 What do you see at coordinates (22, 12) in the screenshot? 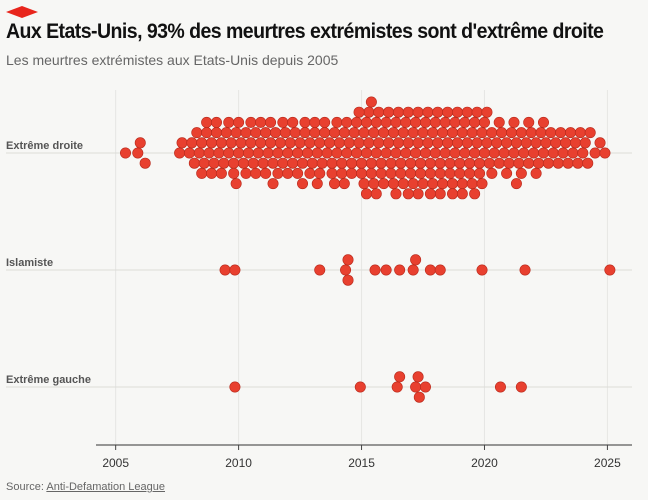
I see `logo-diamond` at bounding box center [22, 12].